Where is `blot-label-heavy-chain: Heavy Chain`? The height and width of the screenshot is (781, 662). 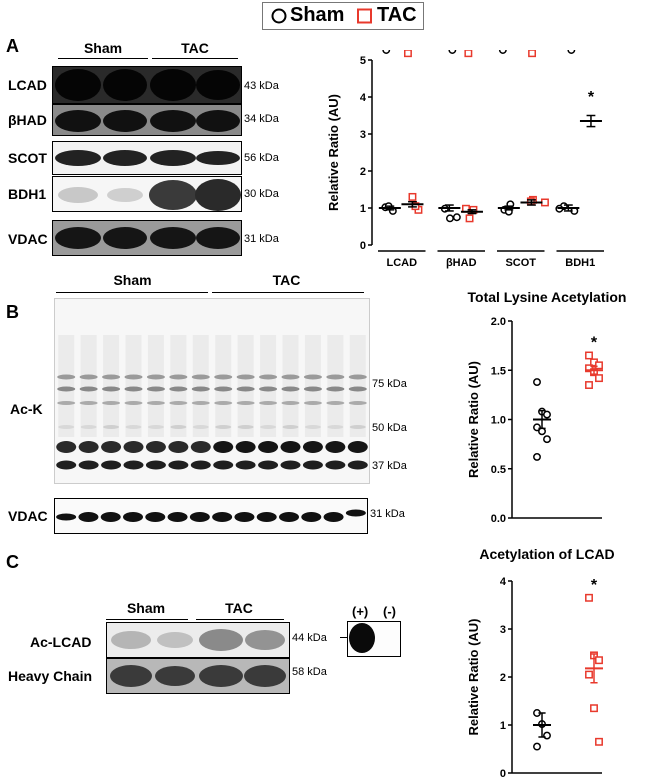 blot-label-heavy-chain: Heavy Chain is located at coordinates (50, 676).